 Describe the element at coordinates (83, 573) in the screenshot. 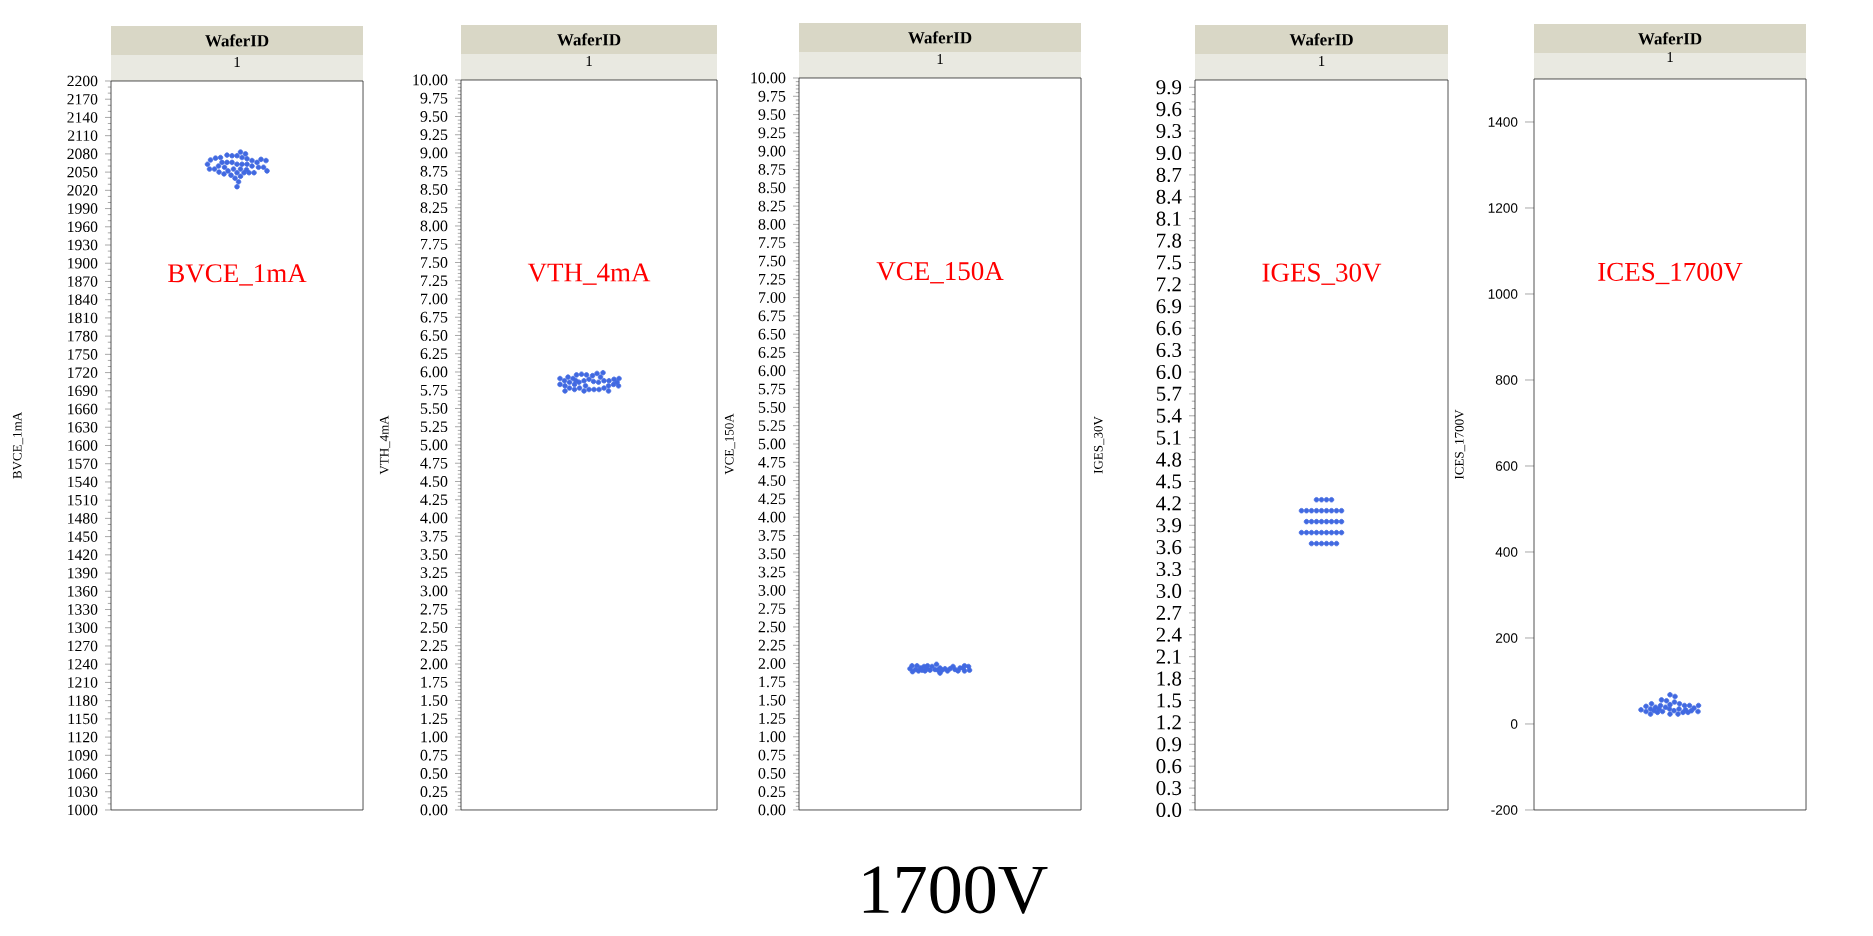

I see `y-tick-label: 1390` at that location.